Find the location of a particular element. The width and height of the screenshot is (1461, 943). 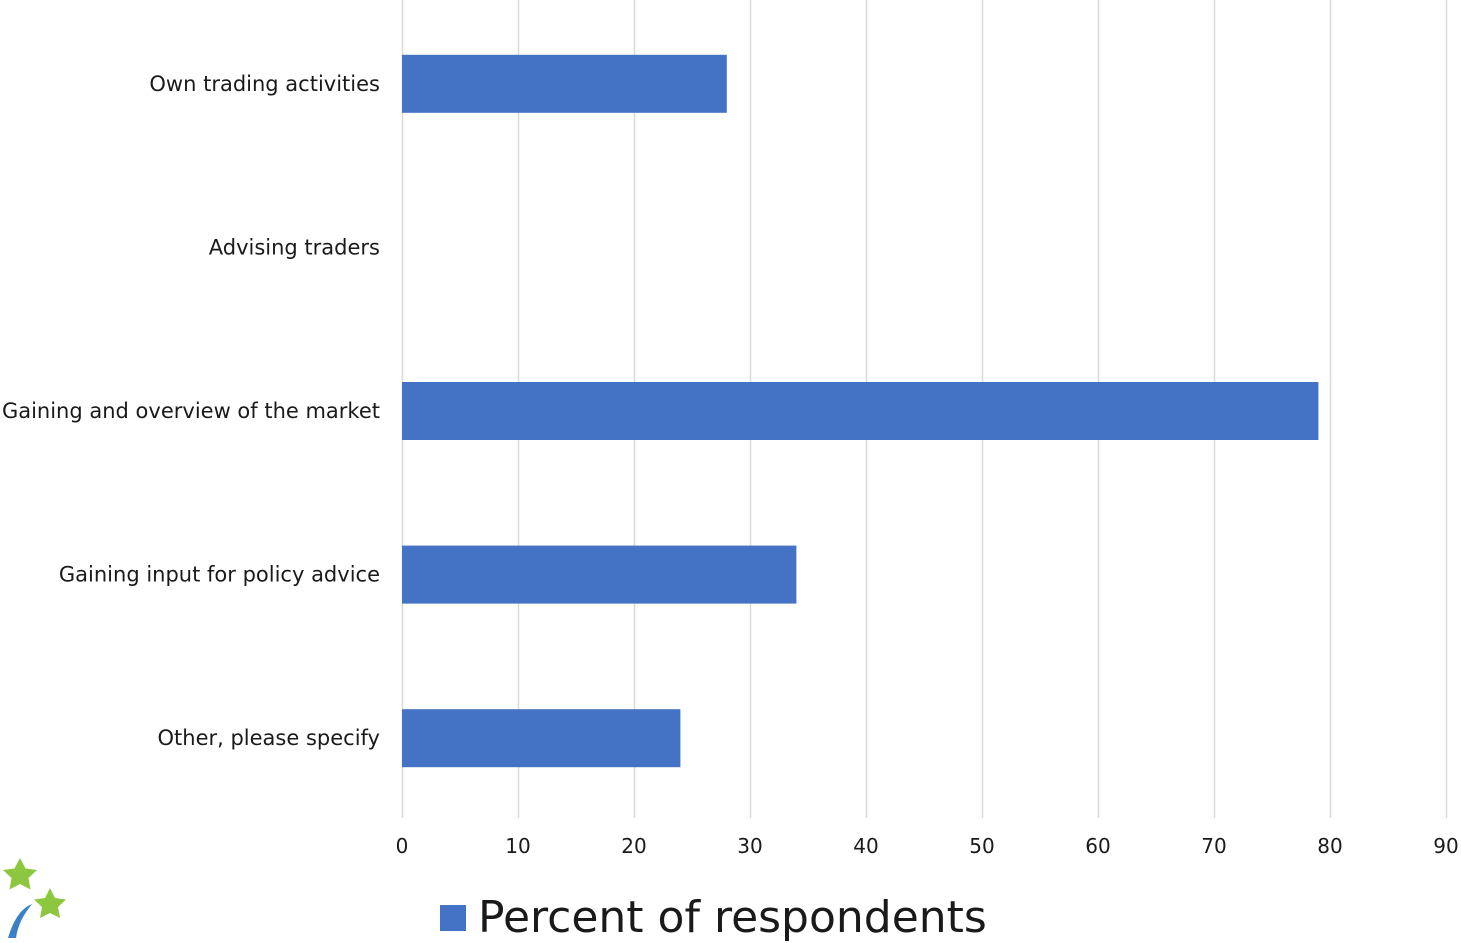

x-tick-label-70: 70 is located at coordinates (1213, 846).